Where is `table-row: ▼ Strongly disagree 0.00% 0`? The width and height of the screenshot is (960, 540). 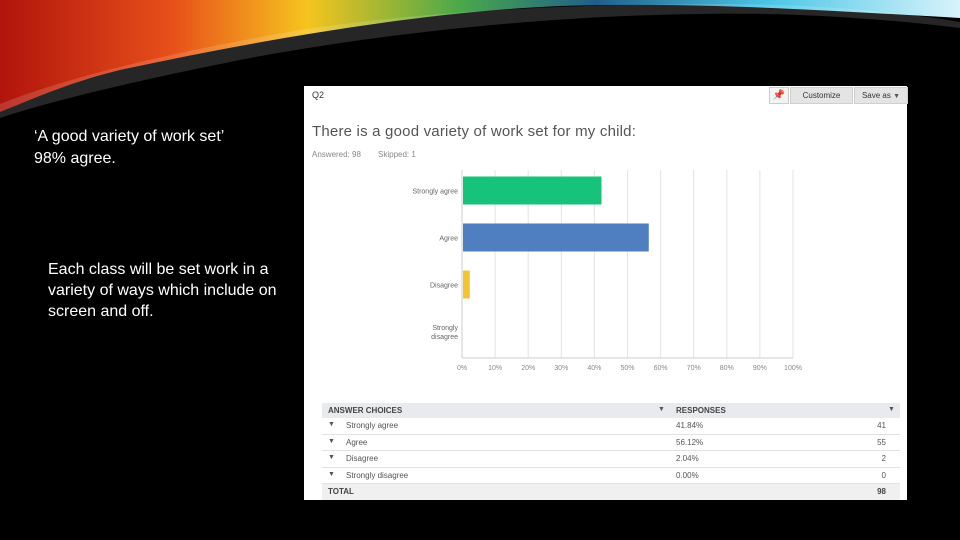 table-row: ▼ Strongly disagree 0.00% 0 is located at coordinates (611, 476).